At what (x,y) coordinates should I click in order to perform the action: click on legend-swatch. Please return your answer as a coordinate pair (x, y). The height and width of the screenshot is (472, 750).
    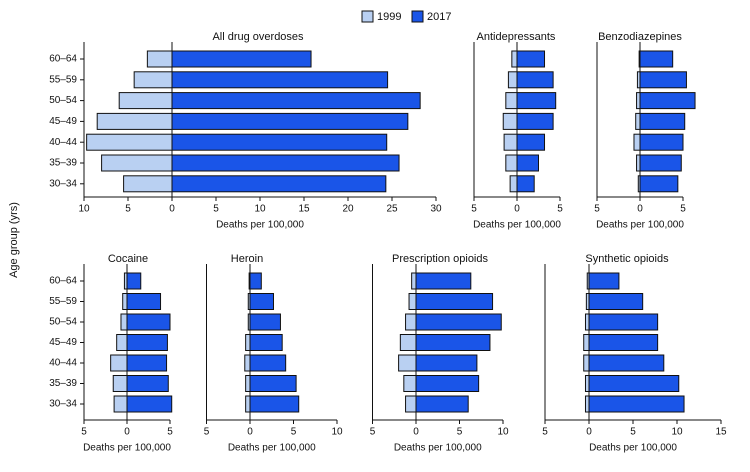
    Looking at the image, I should click on (367, 16).